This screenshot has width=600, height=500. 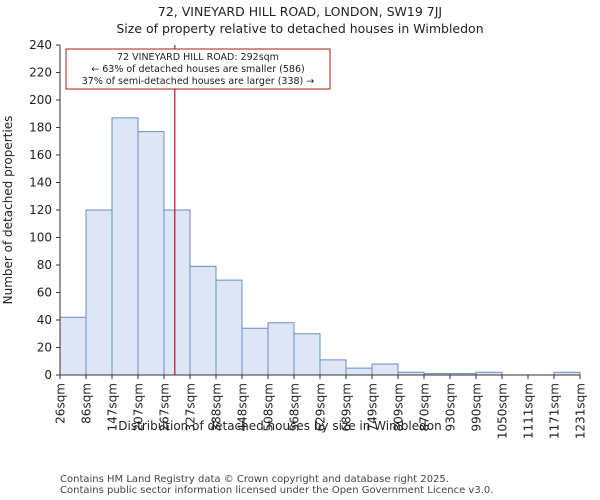 What do you see at coordinates (503, 411) in the screenshot?
I see `x-tick-label-1050sqm: 1050sqm` at bounding box center [503, 411].